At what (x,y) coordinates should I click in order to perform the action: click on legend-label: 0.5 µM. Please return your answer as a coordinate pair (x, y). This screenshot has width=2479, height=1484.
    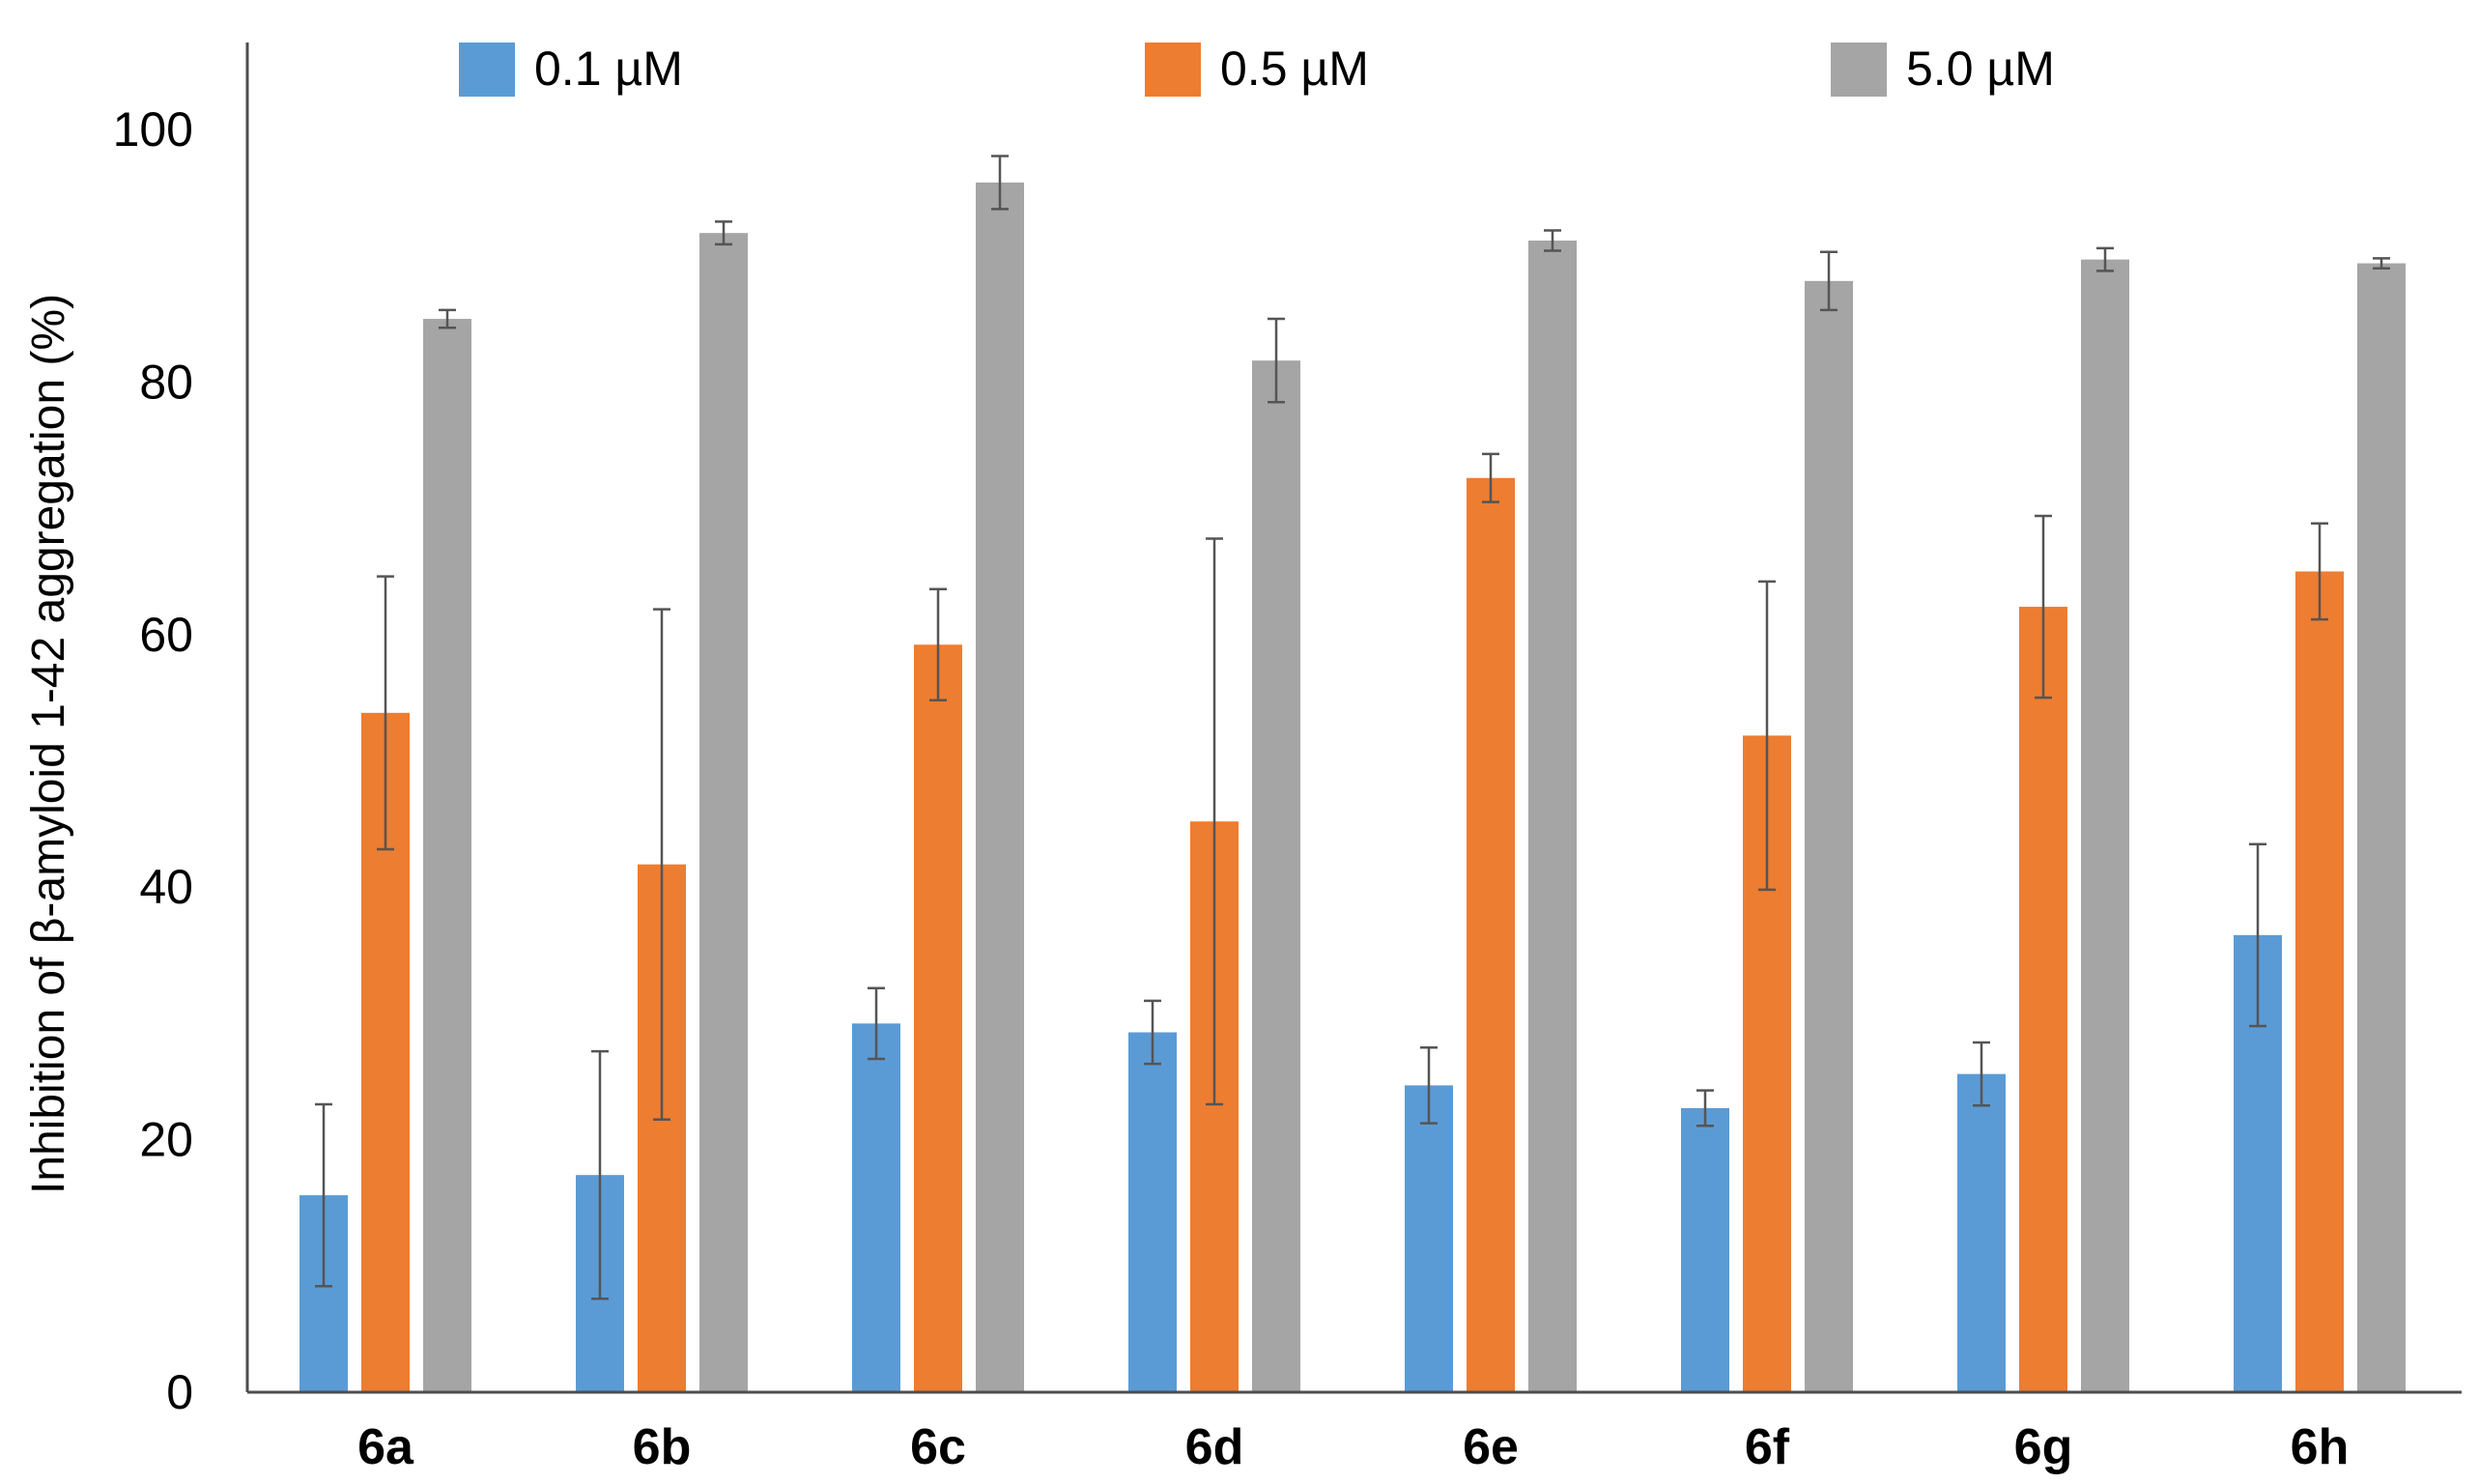
    Looking at the image, I should click on (1294, 69).